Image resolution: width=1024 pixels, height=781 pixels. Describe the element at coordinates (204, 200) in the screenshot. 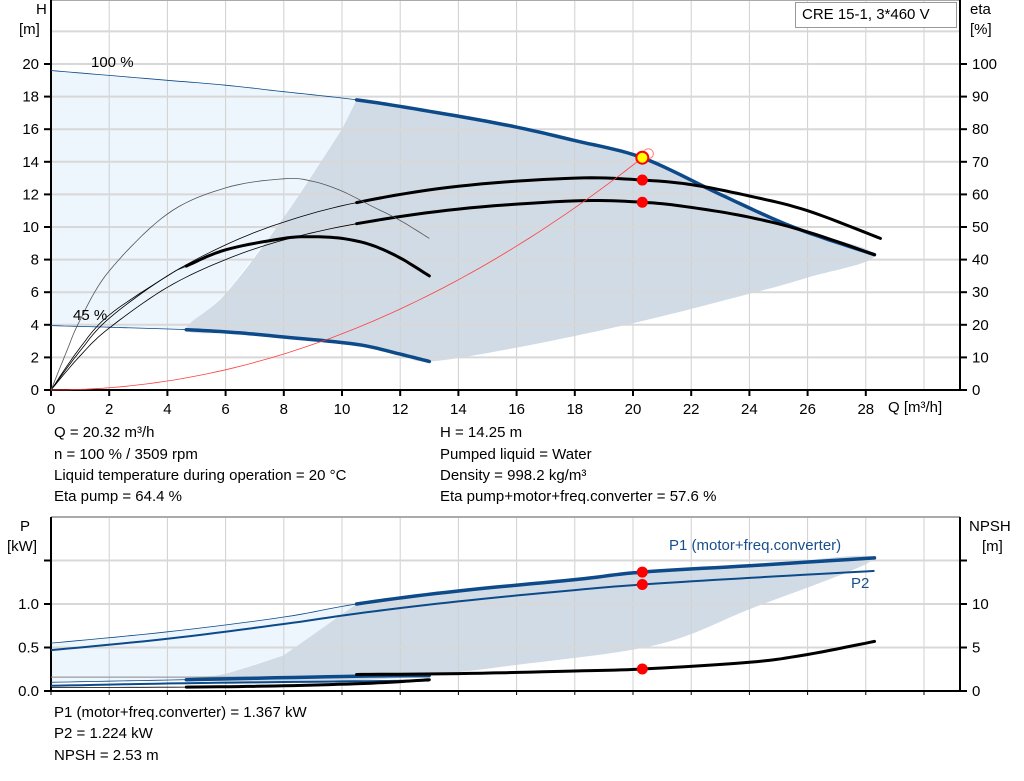

I see `head-chart-light-range` at that location.